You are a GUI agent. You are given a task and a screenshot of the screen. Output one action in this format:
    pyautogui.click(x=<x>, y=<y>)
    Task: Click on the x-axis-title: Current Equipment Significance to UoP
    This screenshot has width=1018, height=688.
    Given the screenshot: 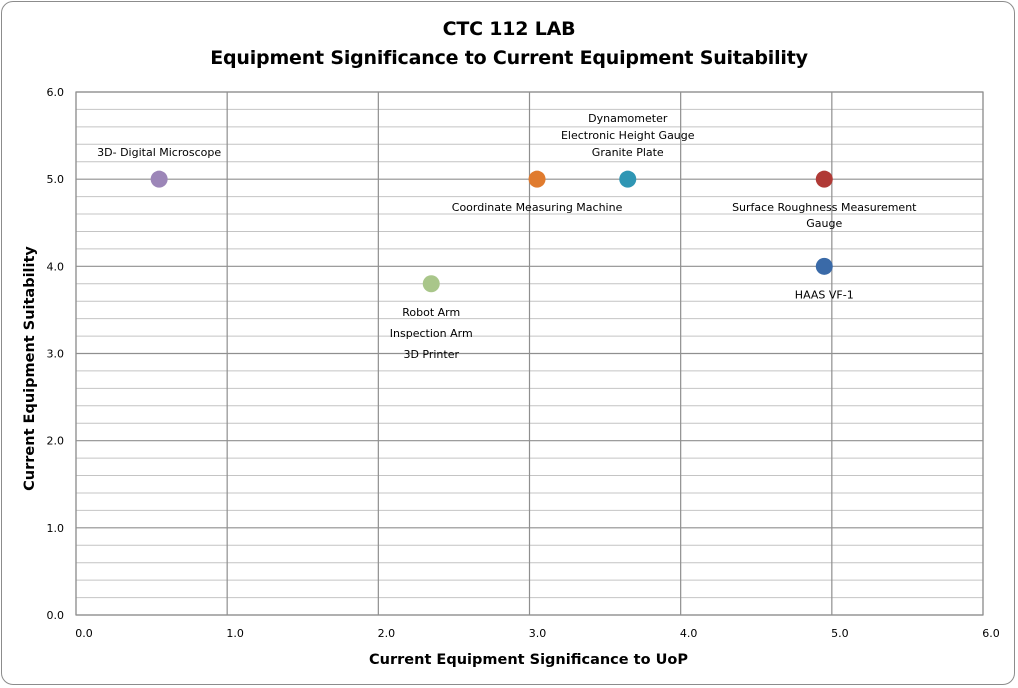 What is the action you would take?
    pyautogui.click(x=528, y=660)
    